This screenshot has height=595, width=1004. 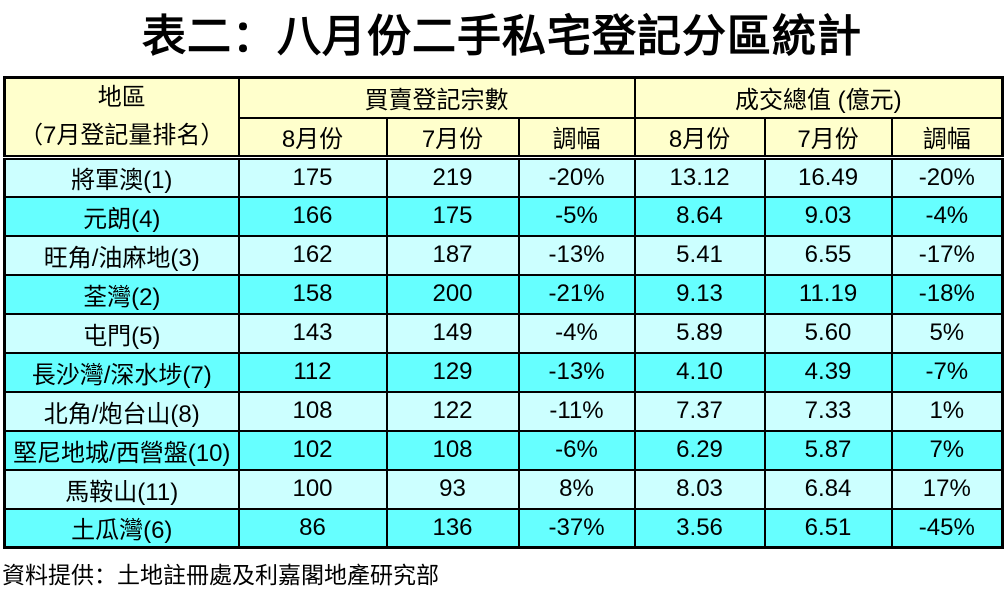 What do you see at coordinates (312, 294) in the screenshot?
I see `count-aug-cell: 158` at bounding box center [312, 294].